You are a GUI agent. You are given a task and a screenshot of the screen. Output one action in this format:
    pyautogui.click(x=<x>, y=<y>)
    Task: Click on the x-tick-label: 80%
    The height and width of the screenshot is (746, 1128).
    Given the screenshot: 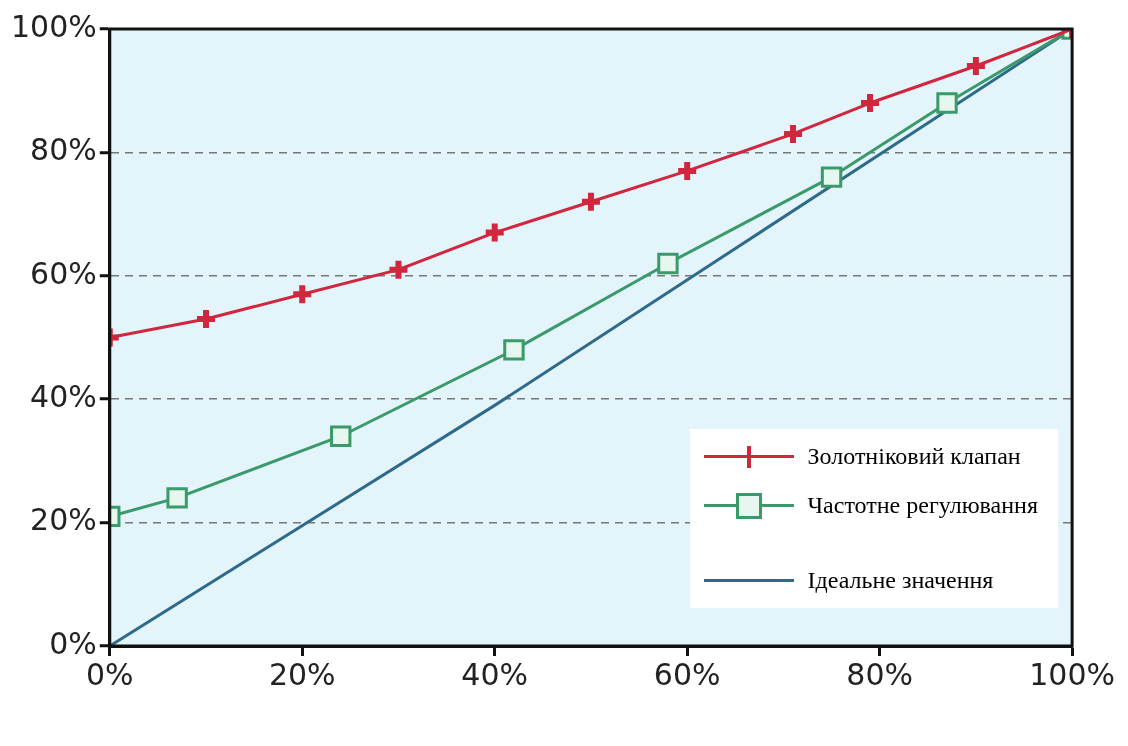 What is the action you would take?
    pyautogui.click(x=879, y=674)
    